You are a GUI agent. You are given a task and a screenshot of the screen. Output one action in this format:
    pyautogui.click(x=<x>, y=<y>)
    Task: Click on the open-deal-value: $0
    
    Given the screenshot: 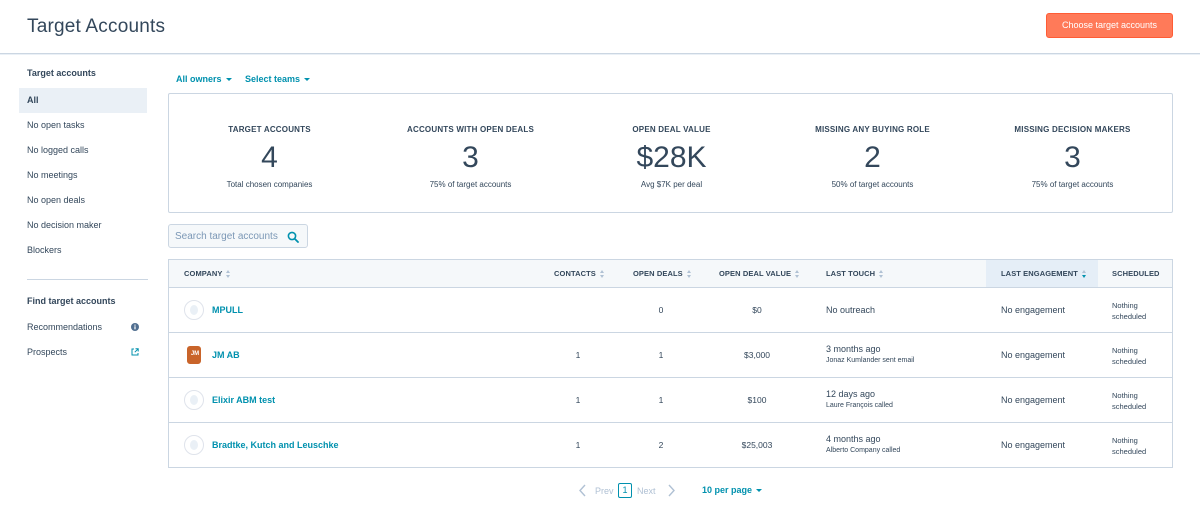 What is the action you would take?
    pyautogui.click(x=757, y=310)
    